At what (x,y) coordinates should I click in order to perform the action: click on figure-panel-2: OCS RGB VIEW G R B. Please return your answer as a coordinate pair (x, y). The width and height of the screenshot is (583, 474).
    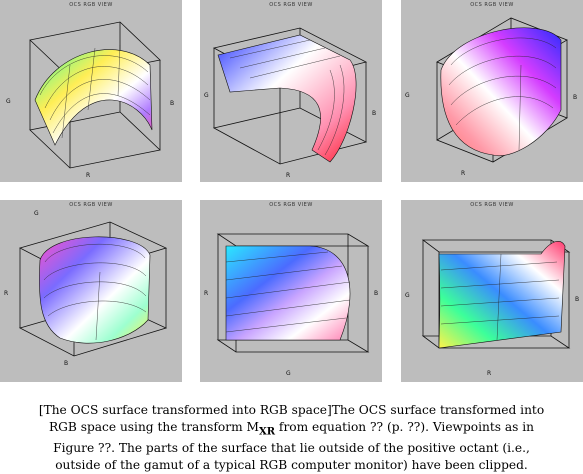
    Looking at the image, I should click on (291, 91).